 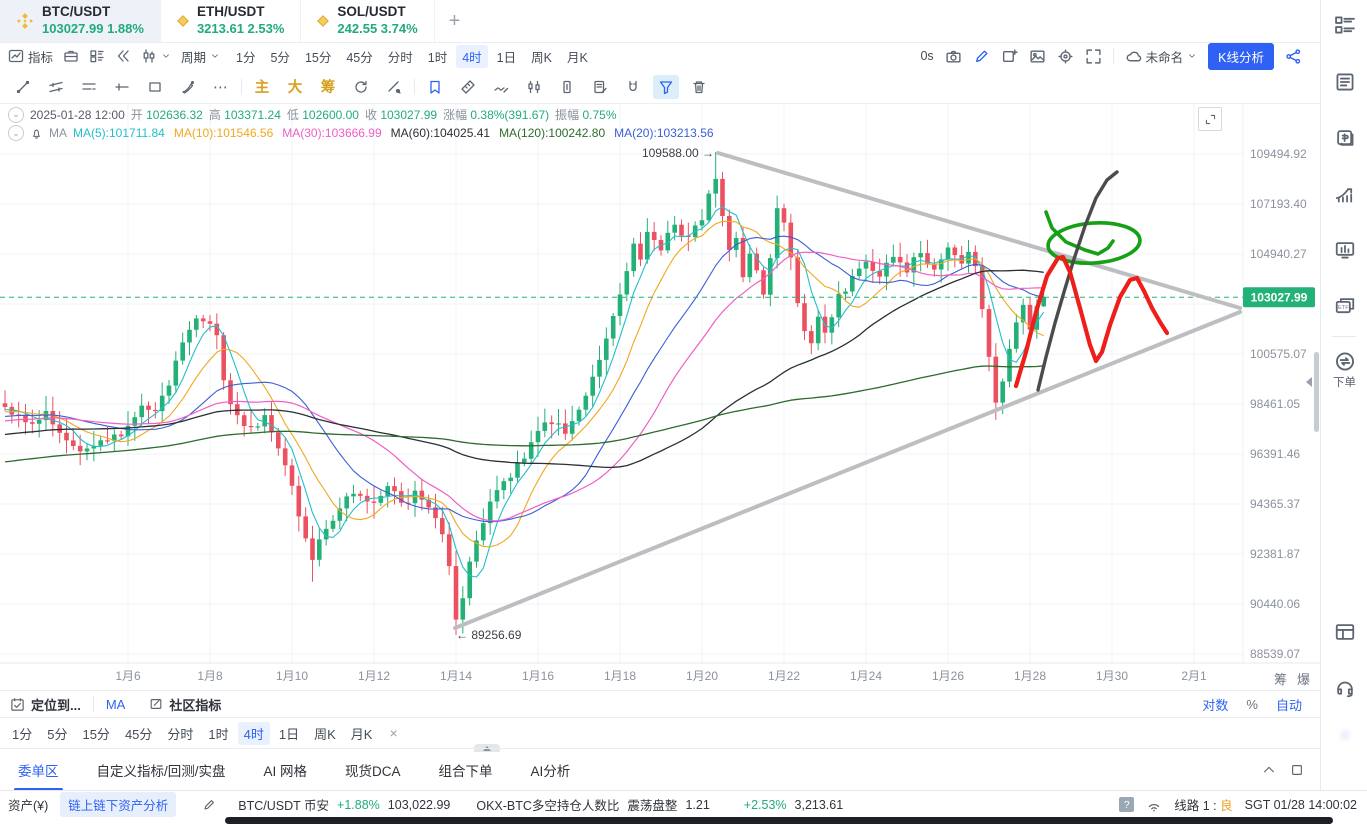 What do you see at coordinates (702, 676) in the screenshot?
I see `time-axis-label: 1月20` at bounding box center [702, 676].